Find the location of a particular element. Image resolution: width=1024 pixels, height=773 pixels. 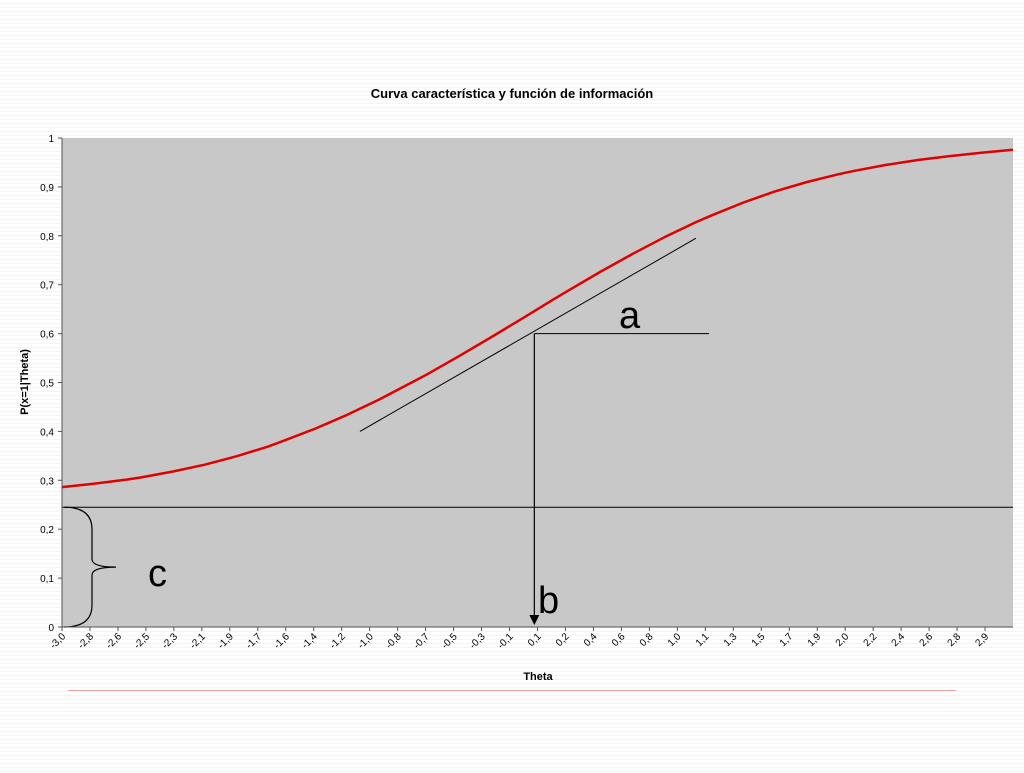

x-axis-label: Theta is located at coordinates (538, 677).